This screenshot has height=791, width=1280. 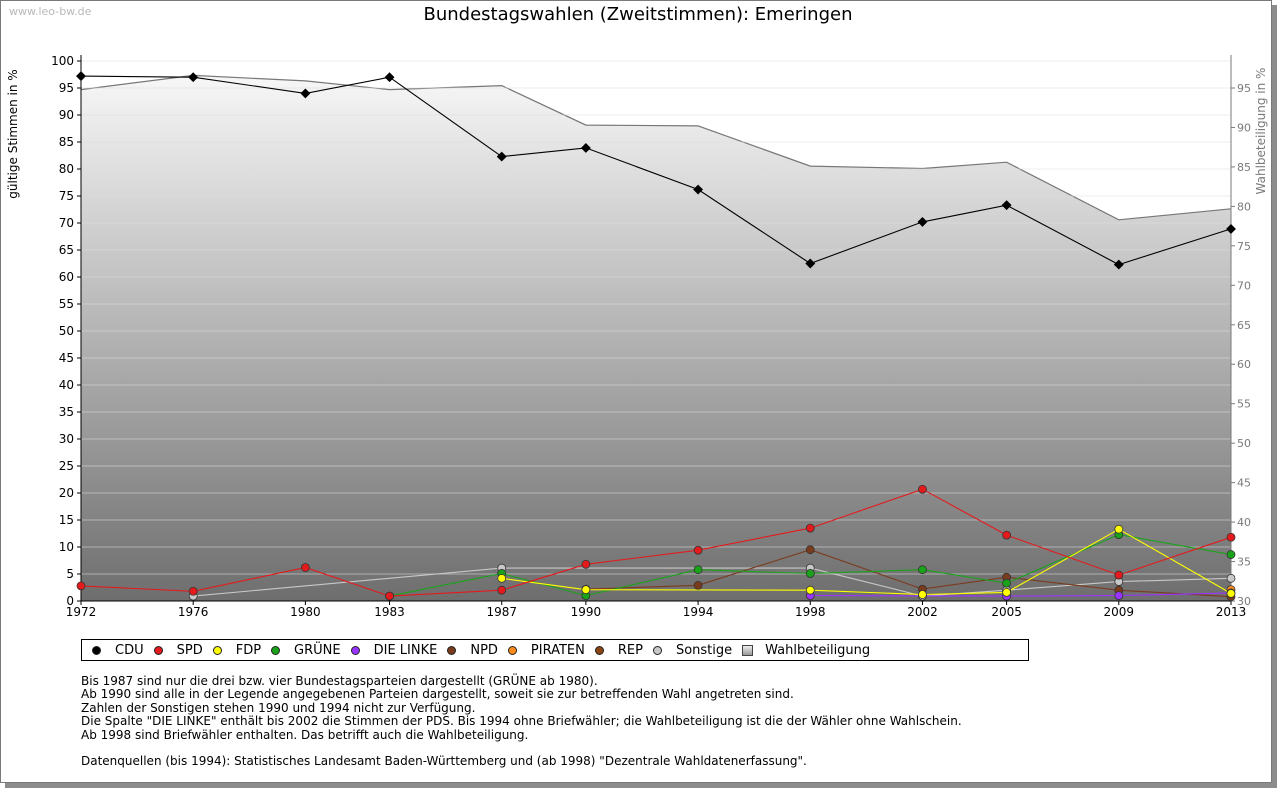 What do you see at coordinates (232, 650) in the screenshot?
I see `legend-item: FDP` at bounding box center [232, 650].